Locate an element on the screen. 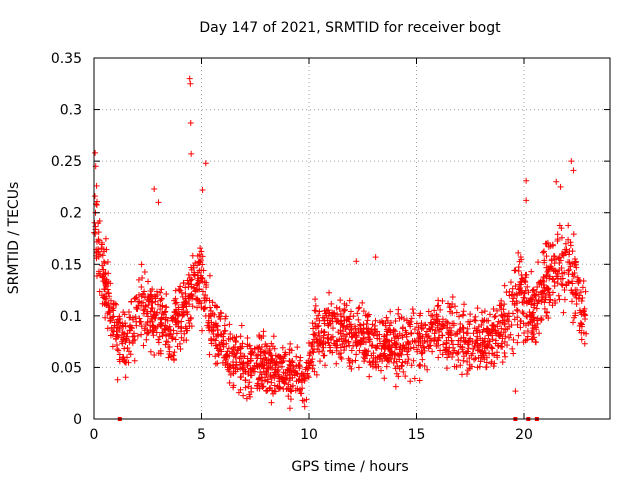  x-tick-label: 20 is located at coordinates (524, 435).